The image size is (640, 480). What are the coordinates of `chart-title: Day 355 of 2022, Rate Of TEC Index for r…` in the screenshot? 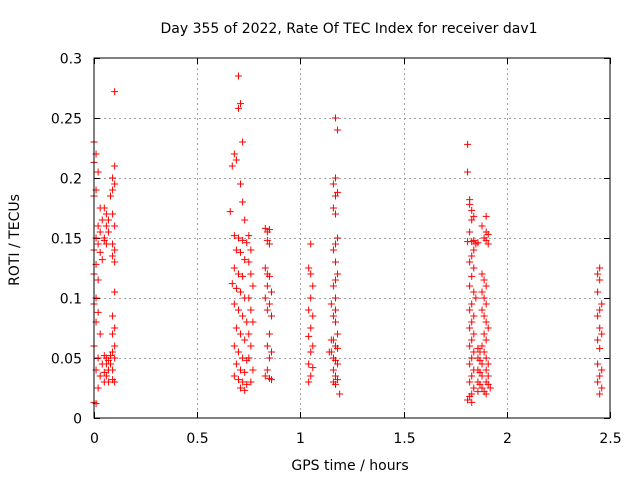 It's located at (348, 29).